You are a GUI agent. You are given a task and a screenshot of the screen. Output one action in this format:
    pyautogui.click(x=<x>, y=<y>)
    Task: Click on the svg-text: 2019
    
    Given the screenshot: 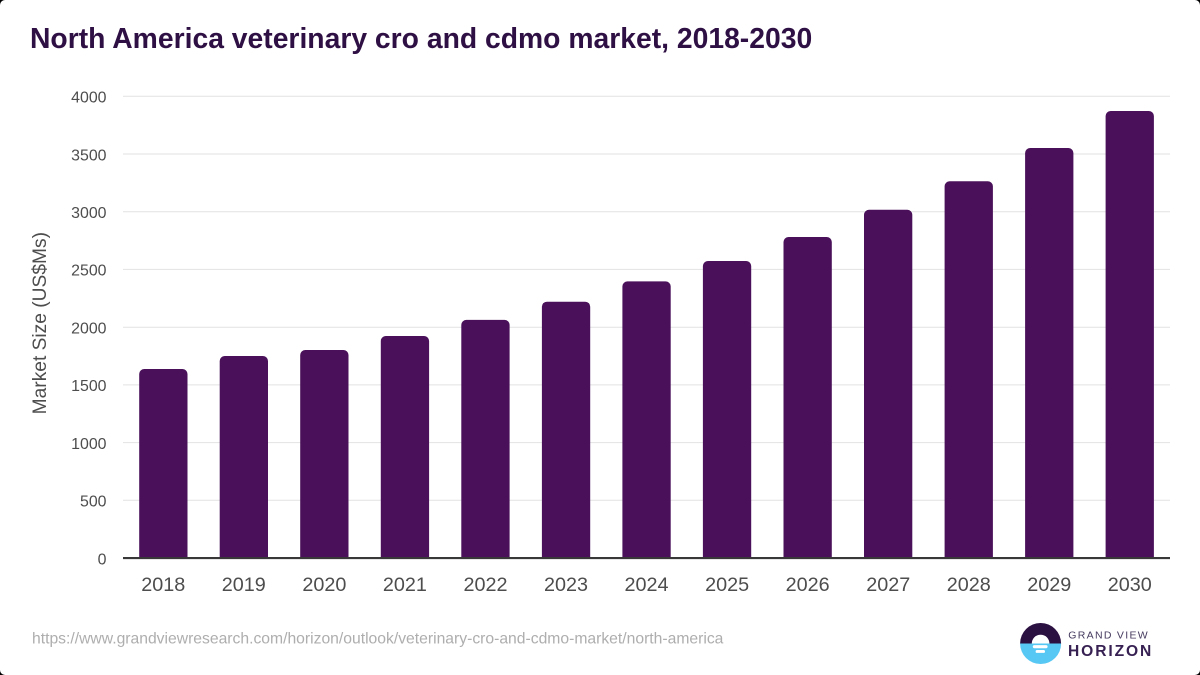 What is the action you would take?
    pyautogui.click(x=244, y=585)
    